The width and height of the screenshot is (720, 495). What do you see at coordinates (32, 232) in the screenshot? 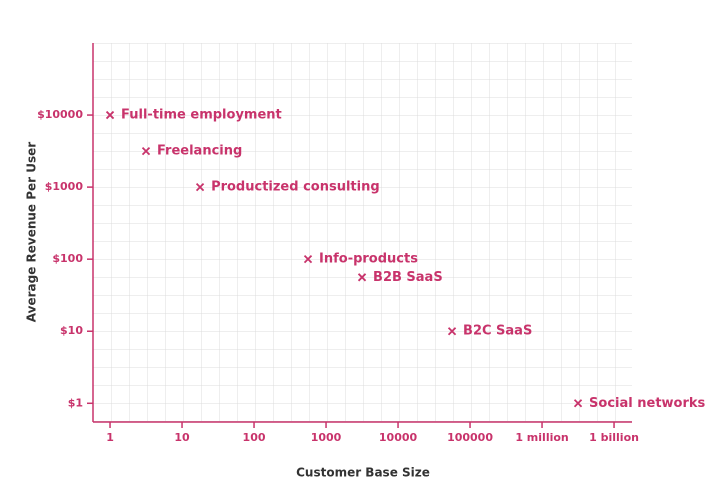
I see `y-axis-title: Average Revenue Per User` at bounding box center [32, 232].